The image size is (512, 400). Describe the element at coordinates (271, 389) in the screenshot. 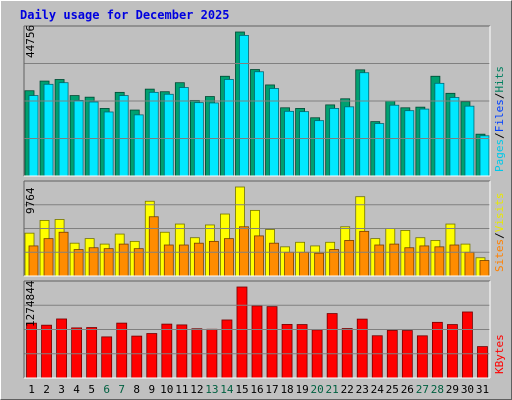

I see `day-label-17: 17` at that location.